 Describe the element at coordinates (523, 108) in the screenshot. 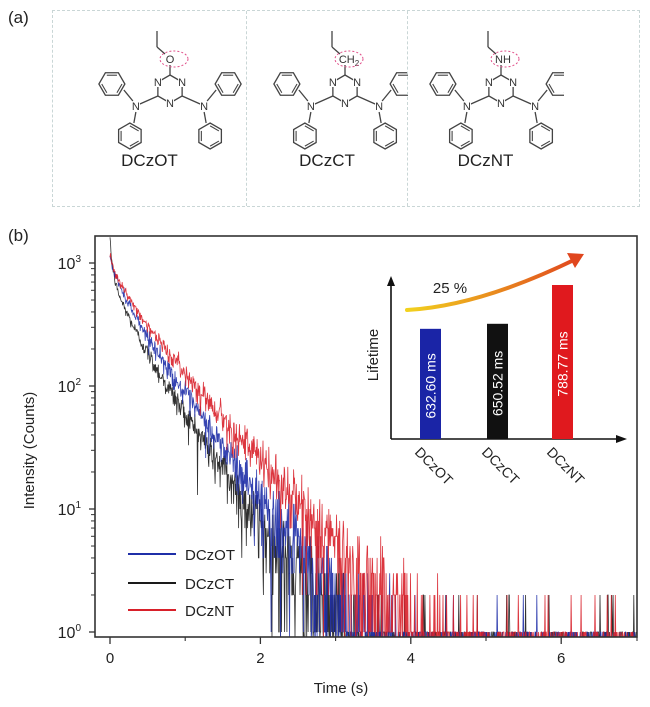

I see `molecule-cell-dcznt: N N N NH N N DCzNT` at that location.